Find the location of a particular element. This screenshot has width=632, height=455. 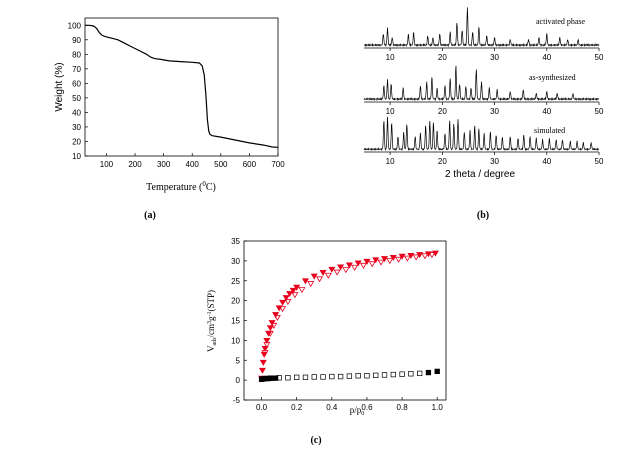

x-tick-label: 400 is located at coordinates (193, 164).